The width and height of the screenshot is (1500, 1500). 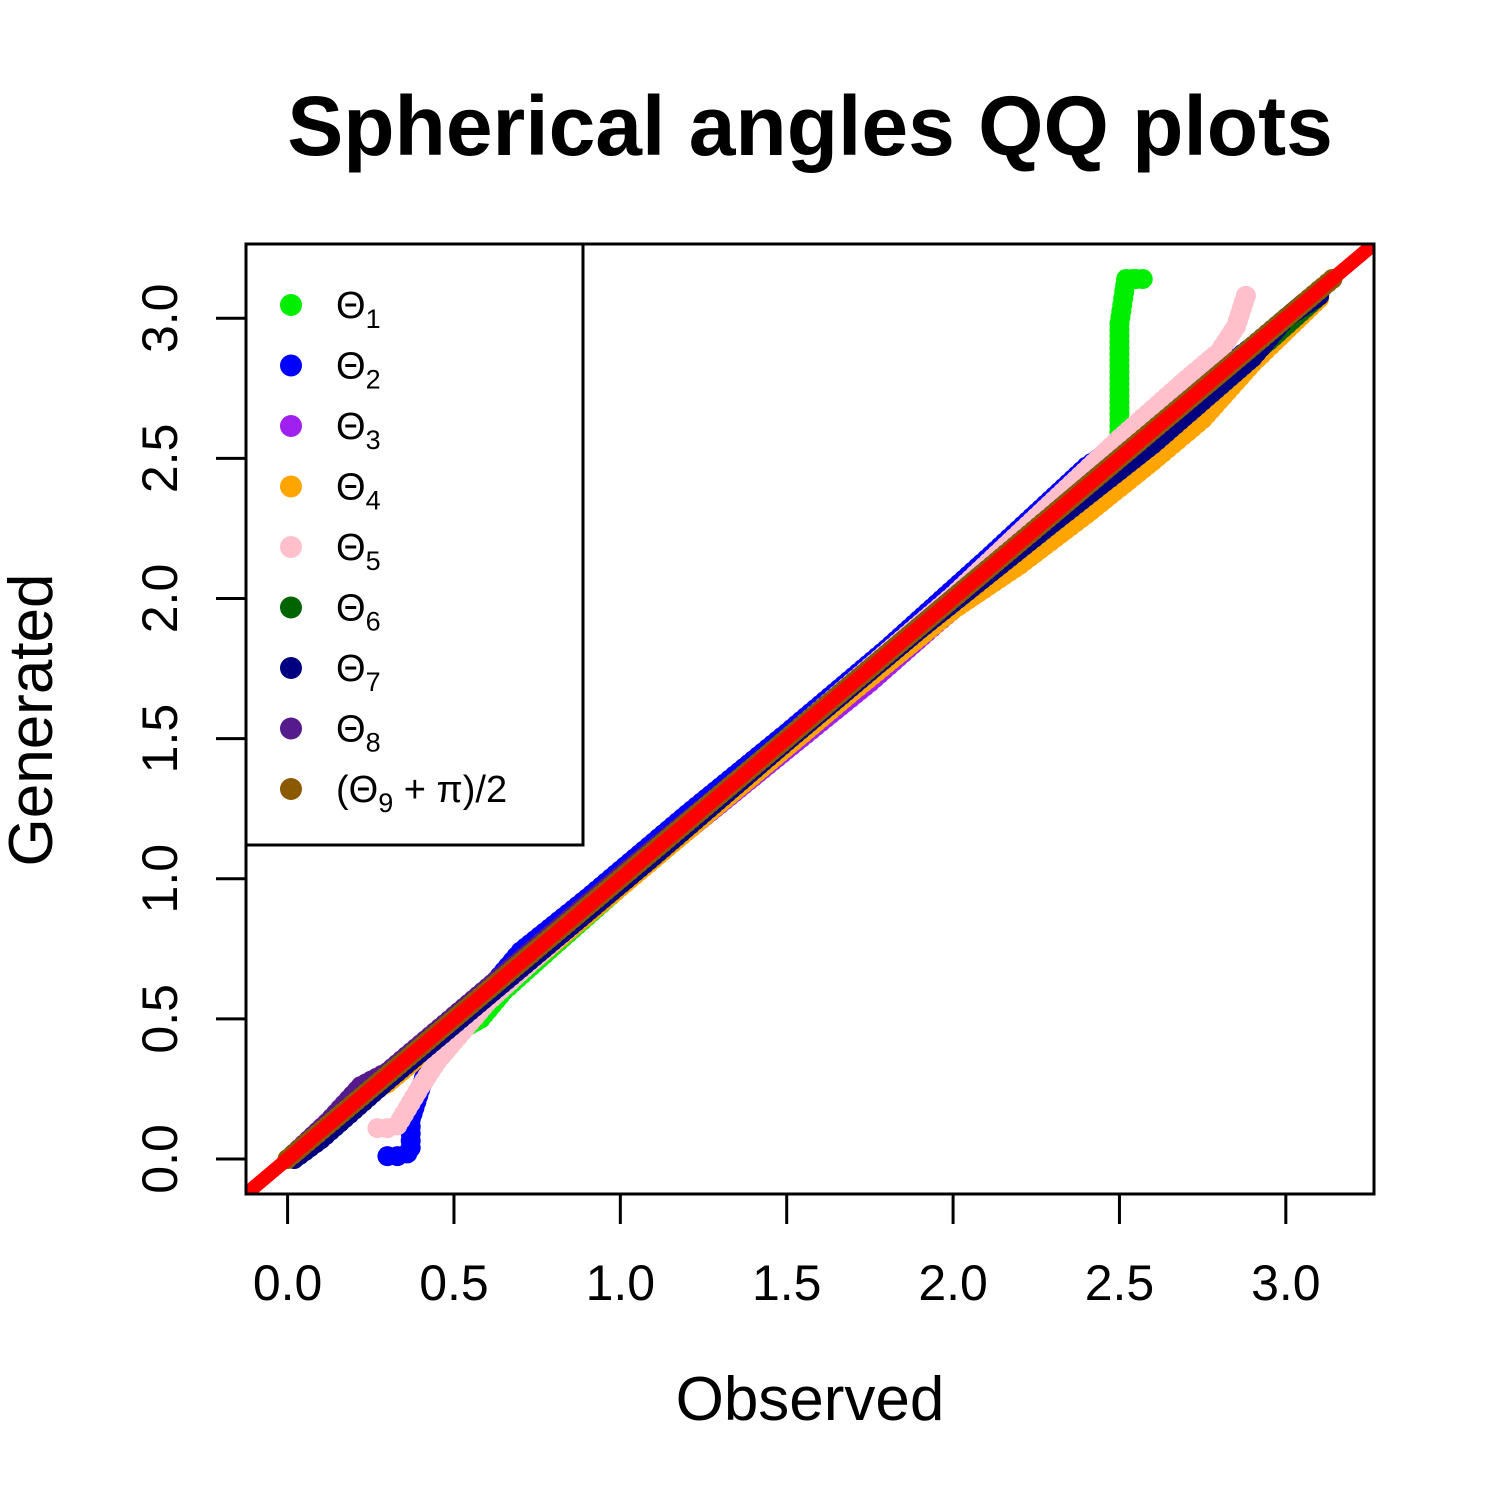 I want to click on legend-label: (Θ9 + π)/2, so click(x=421, y=793).